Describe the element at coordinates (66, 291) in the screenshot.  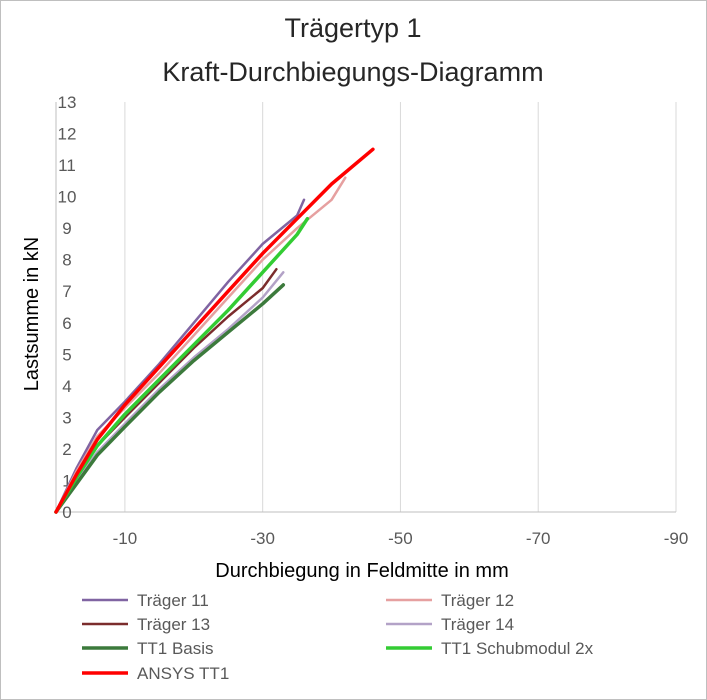
I see `y-tick-label: 7` at that location.